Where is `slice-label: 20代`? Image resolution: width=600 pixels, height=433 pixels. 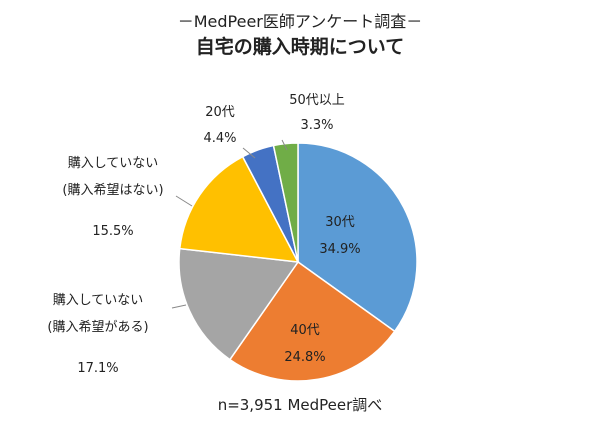
slice-label: 20代 is located at coordinates (220, 112).